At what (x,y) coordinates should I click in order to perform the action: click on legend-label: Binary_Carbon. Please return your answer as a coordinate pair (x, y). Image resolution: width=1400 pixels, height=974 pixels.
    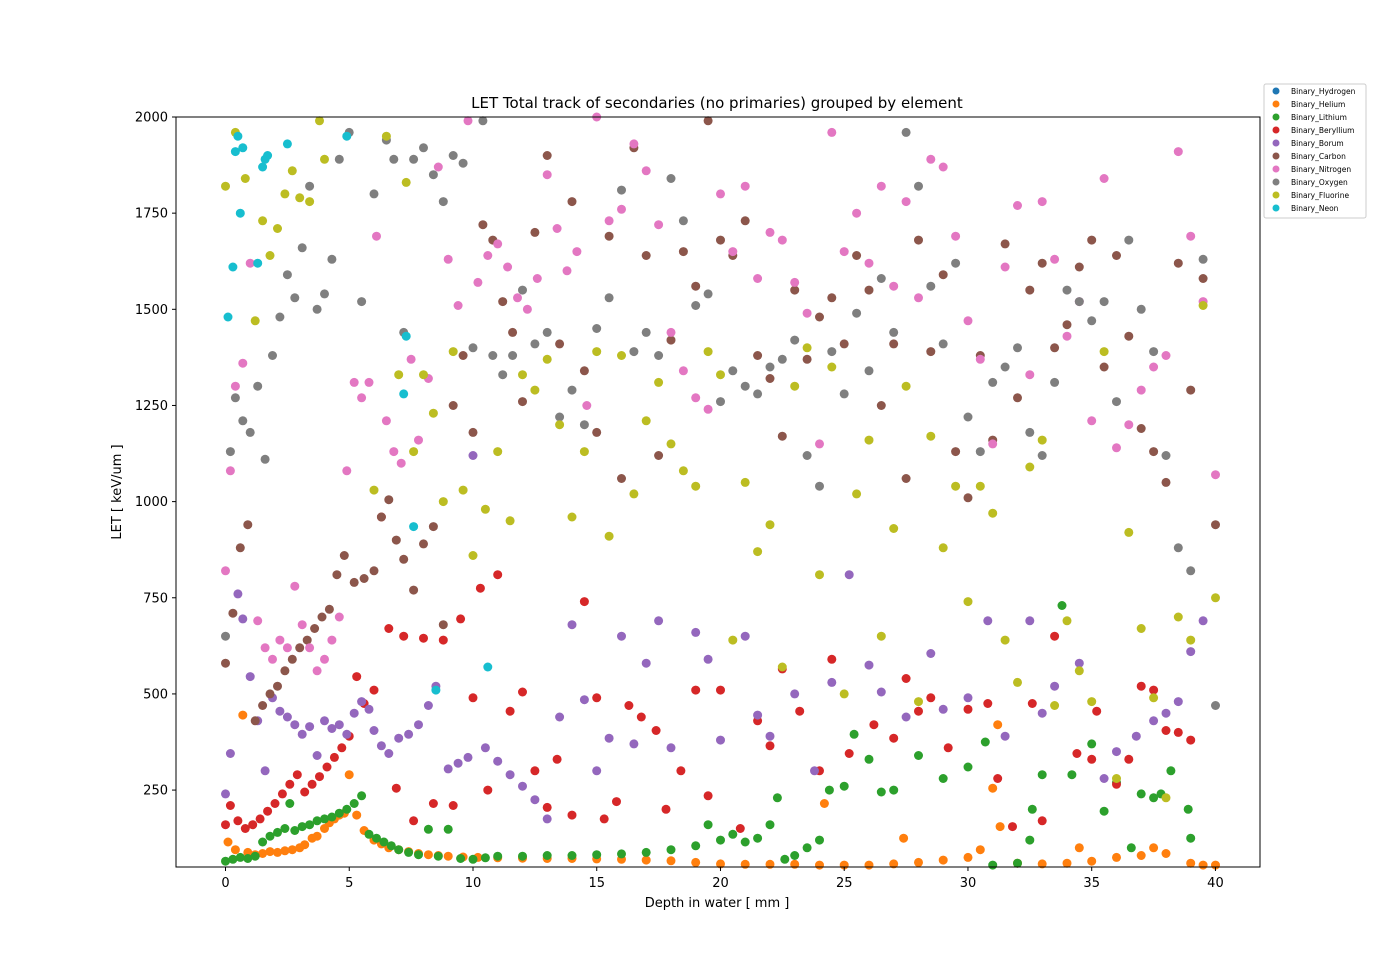
    Looking at the image, I should click on (1318, 156).